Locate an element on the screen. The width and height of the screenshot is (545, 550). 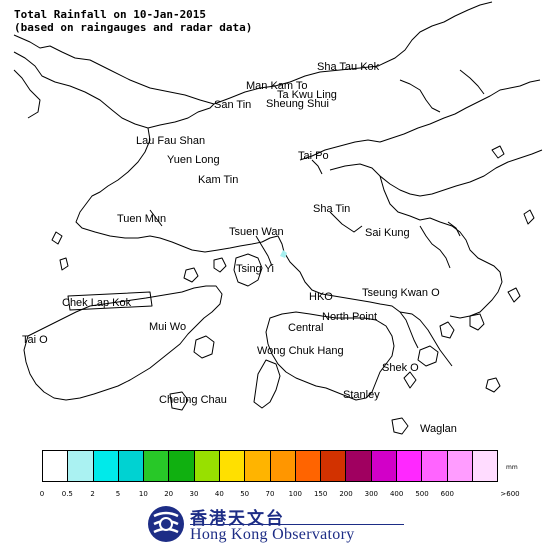
deep-bay-coast is located at coordinates (114, 90).